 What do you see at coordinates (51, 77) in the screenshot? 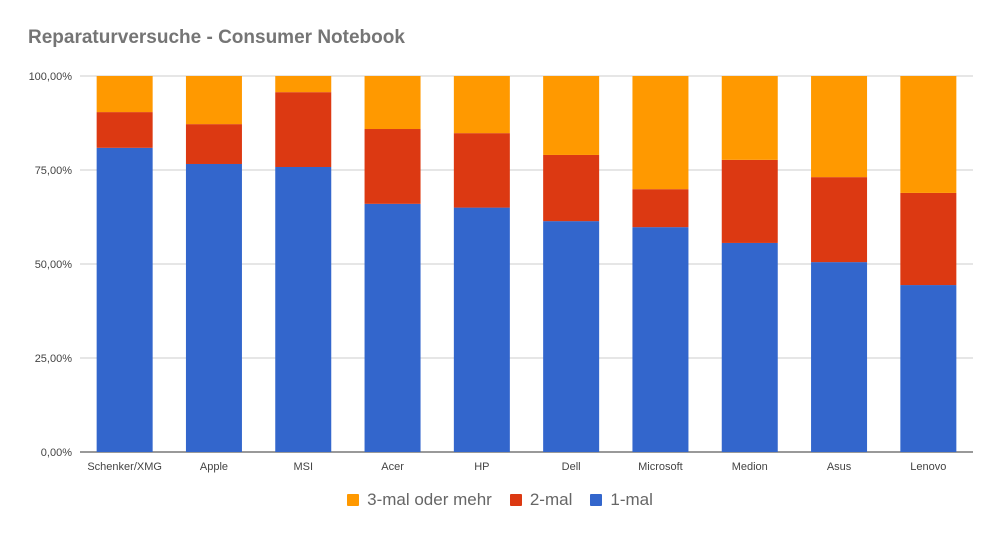
I see `y-tick-label: 100,00%` at bounding box center [51, 77].